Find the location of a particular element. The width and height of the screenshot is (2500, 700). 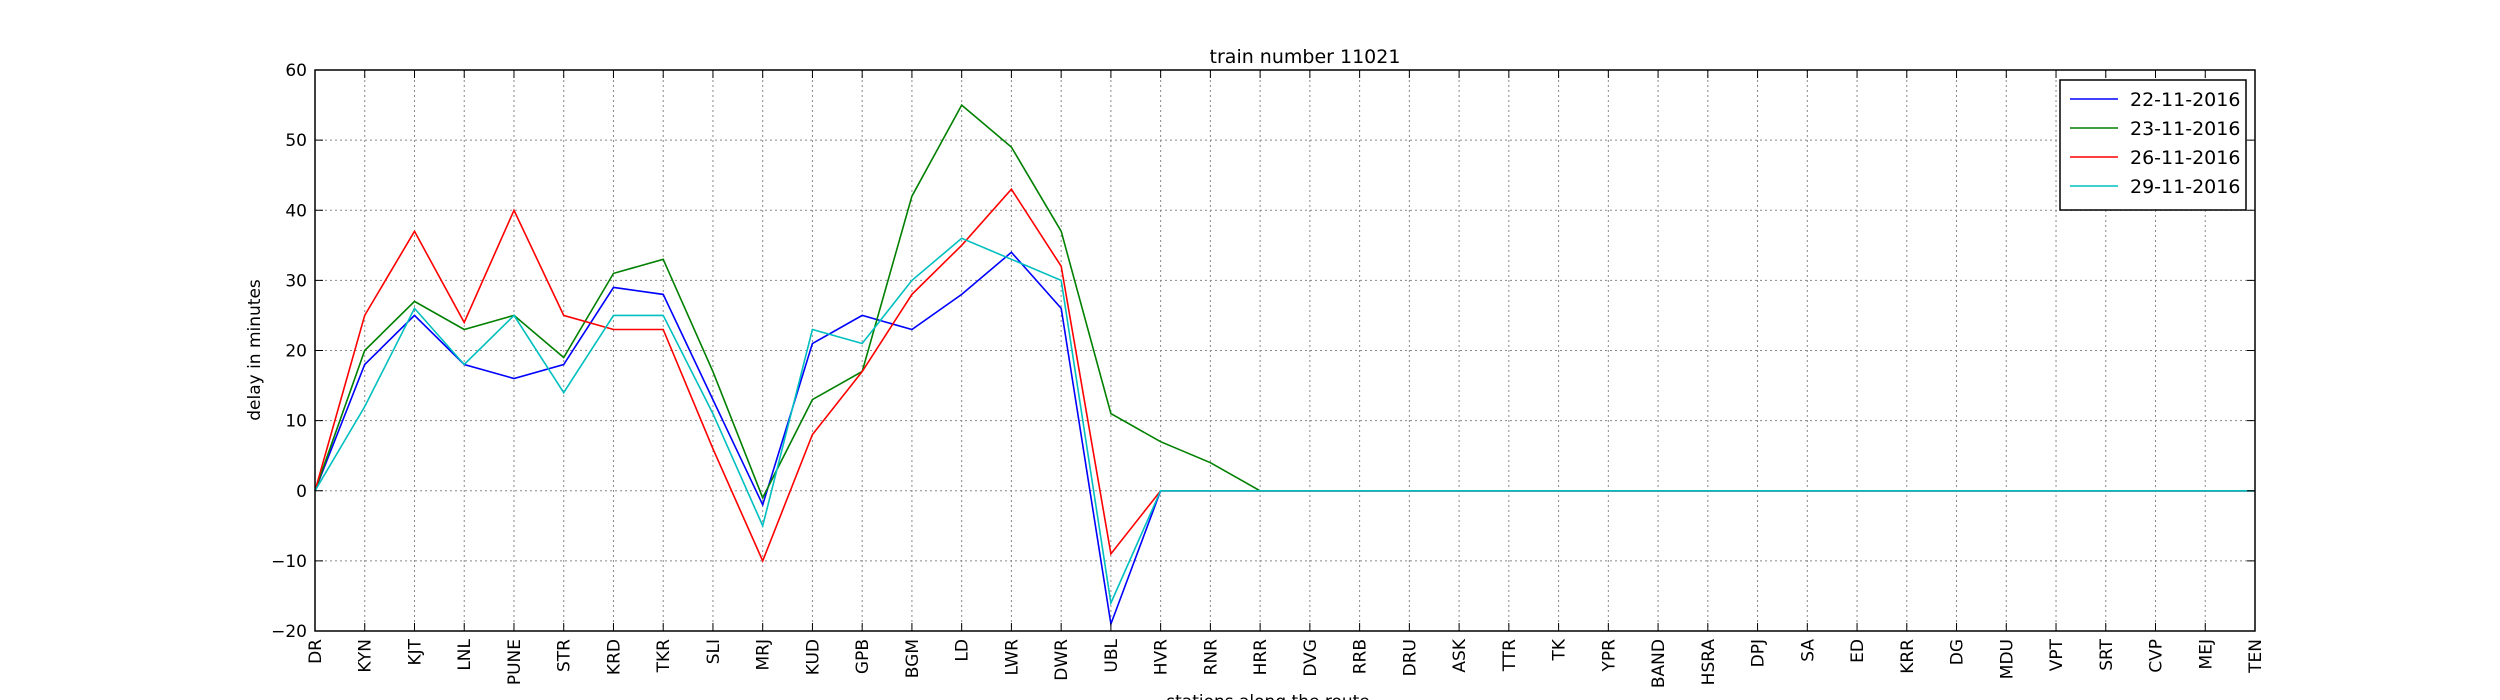

x-tick-label: HSRA is located at coordinates (1709, 662).